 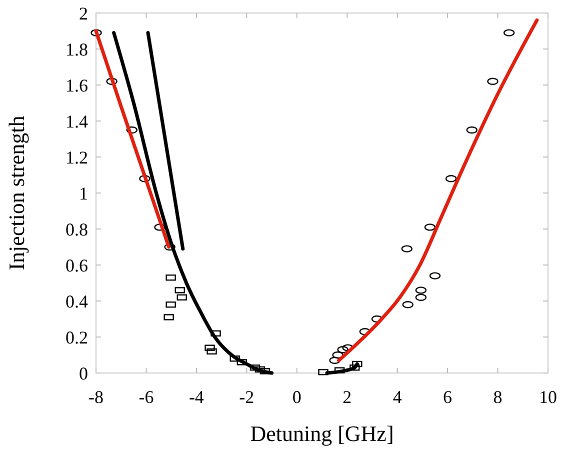 I want to click on y-axis-title: Injection strength, so click(x=16, y=193).